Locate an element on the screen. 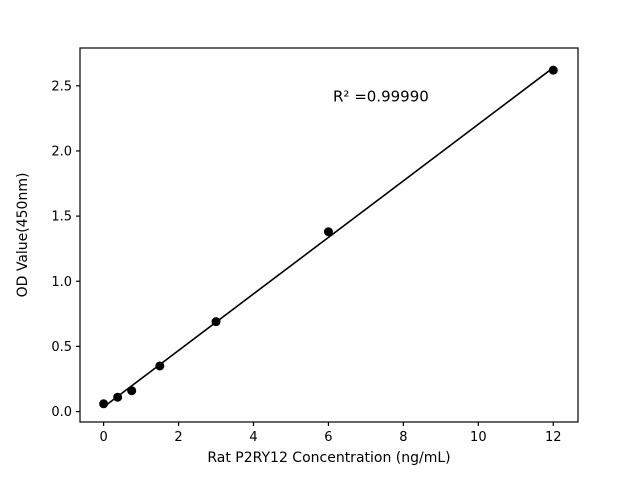 The width and height of the screenshot is (640, 480). x-tick-label: 0 is located at coordinates (103, 437).